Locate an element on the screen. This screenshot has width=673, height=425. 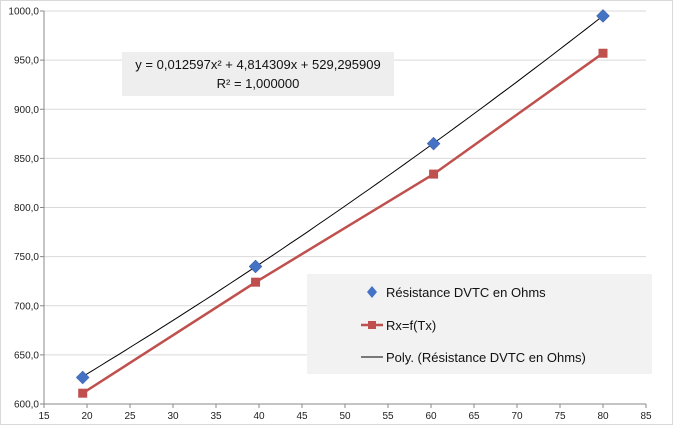
x-tick-labels: 15 20 25 30 35 40 45 50 55 60 65 70 75 80 85 is located at coordinates (345, 416).